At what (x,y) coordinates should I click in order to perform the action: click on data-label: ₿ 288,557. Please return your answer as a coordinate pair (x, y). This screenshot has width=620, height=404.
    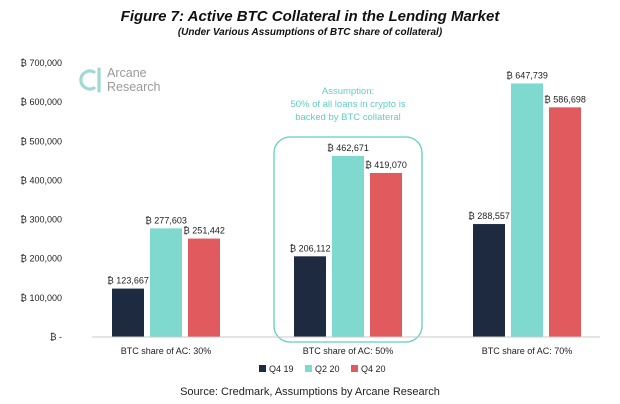
    Looking at the image, I should click on (489, 216).